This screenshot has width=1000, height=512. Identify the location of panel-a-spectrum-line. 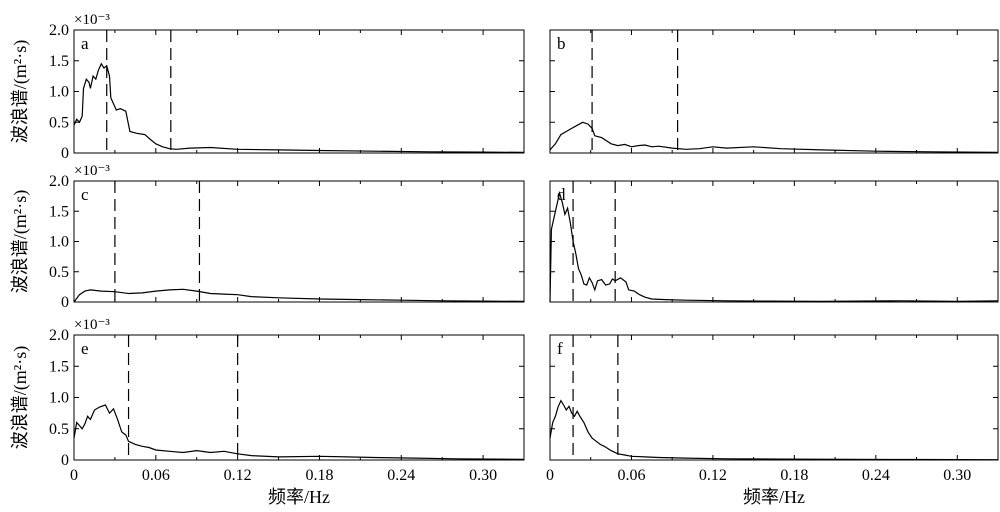
(299, 107).